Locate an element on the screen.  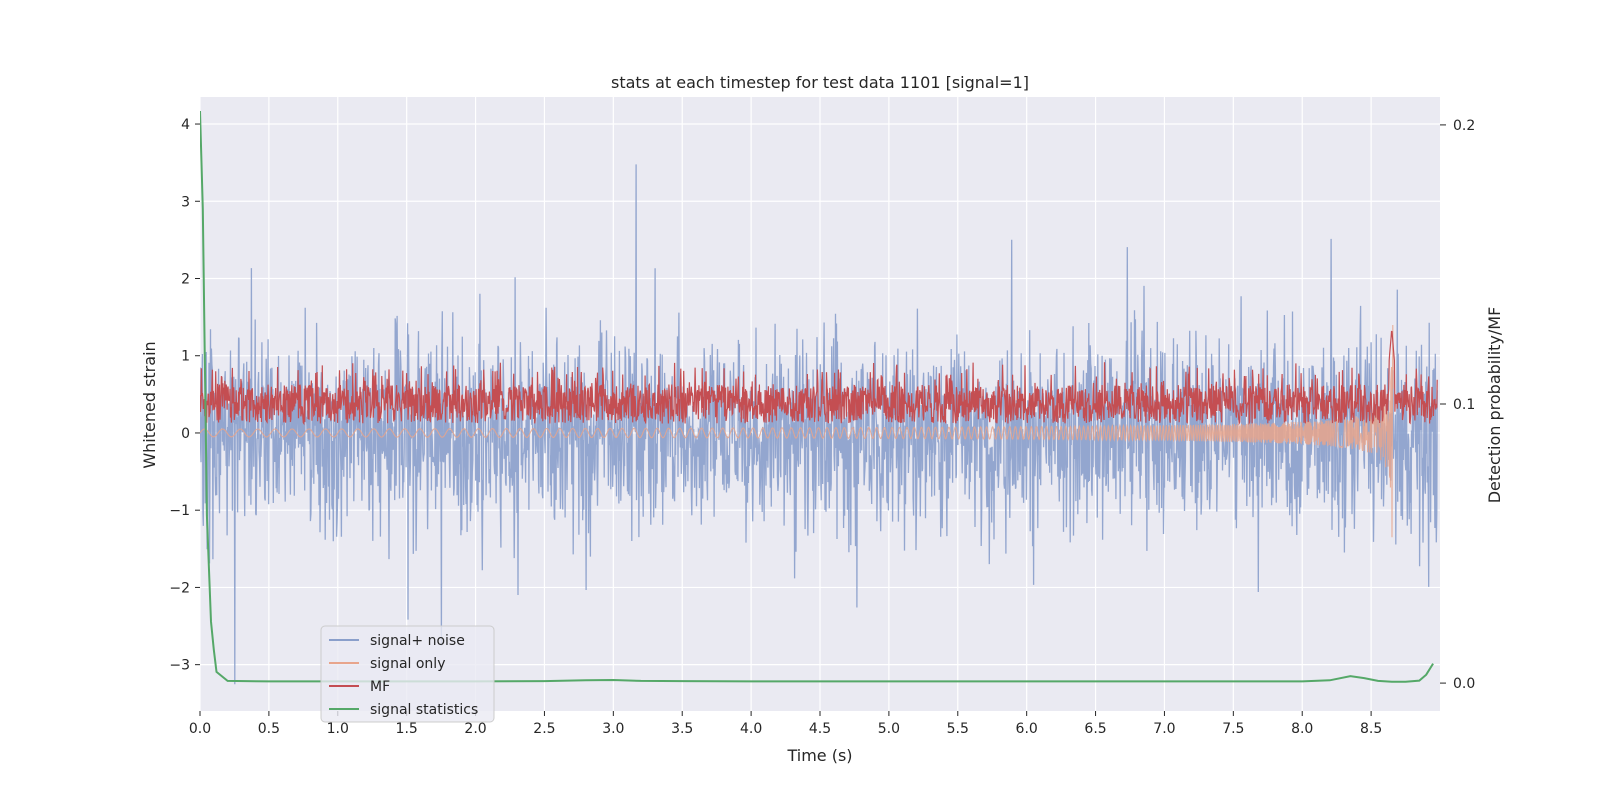
y-tick-label: −2 is located at coordinates (179, 588).